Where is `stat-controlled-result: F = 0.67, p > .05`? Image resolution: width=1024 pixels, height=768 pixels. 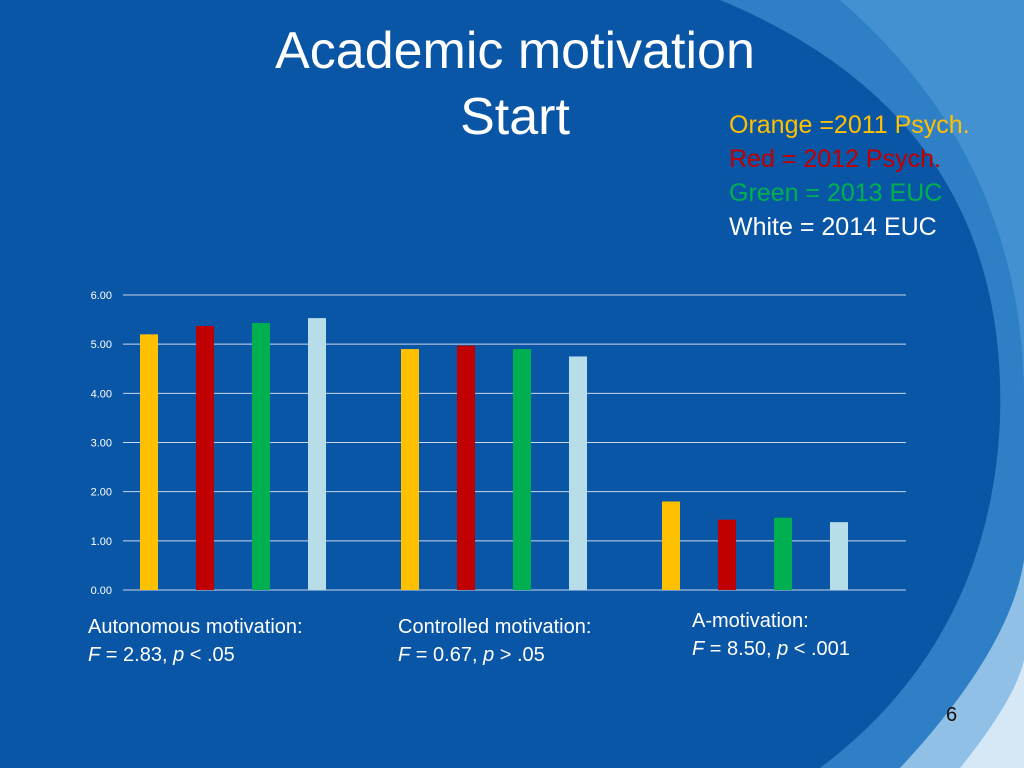 stat-controlled-result: F = 0.67, p > .05 is located at coordinates (494, 655).